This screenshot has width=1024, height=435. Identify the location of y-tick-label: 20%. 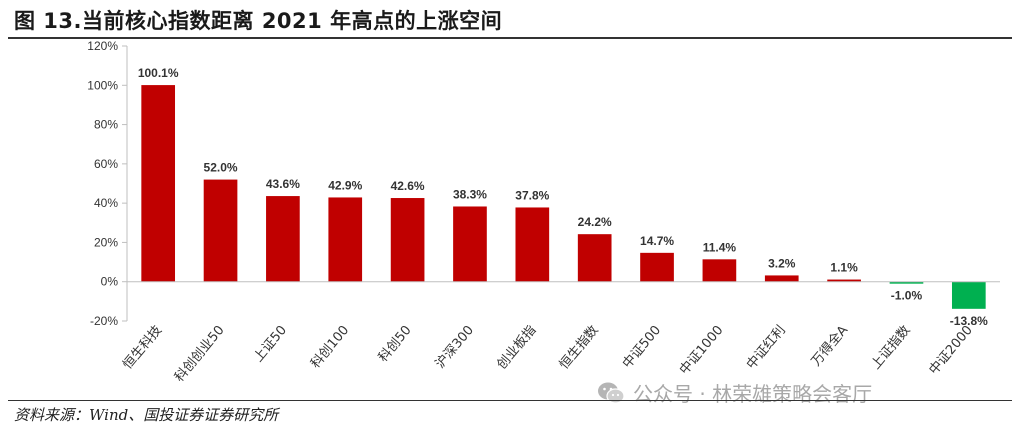
(106, 242).